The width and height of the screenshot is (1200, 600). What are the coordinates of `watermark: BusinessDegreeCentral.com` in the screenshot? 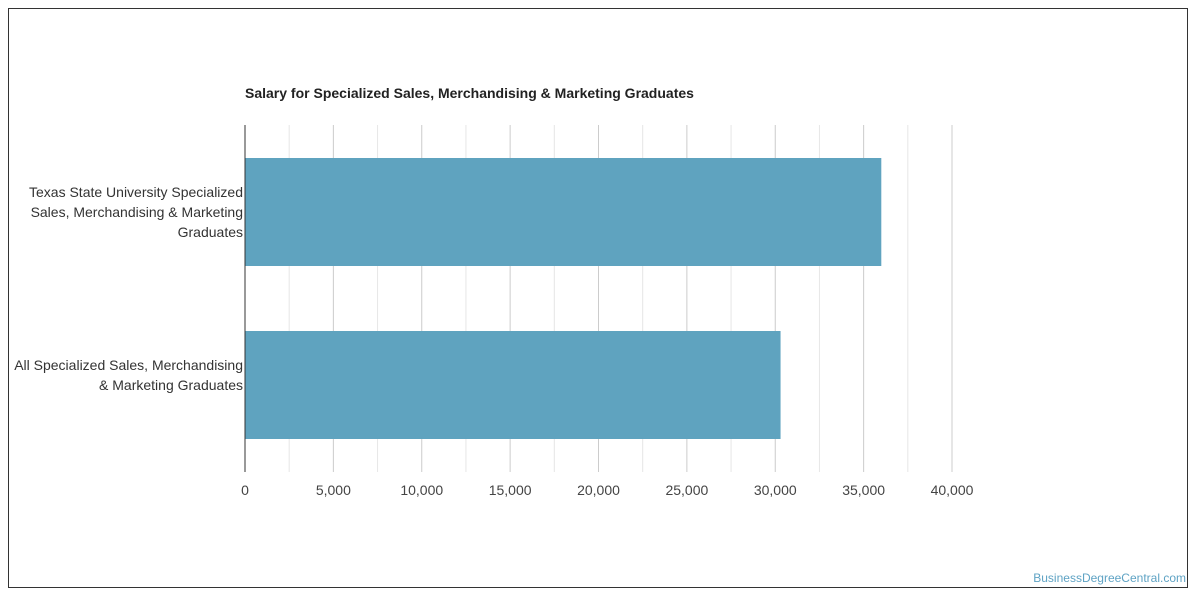 It's located at (1109, 578).